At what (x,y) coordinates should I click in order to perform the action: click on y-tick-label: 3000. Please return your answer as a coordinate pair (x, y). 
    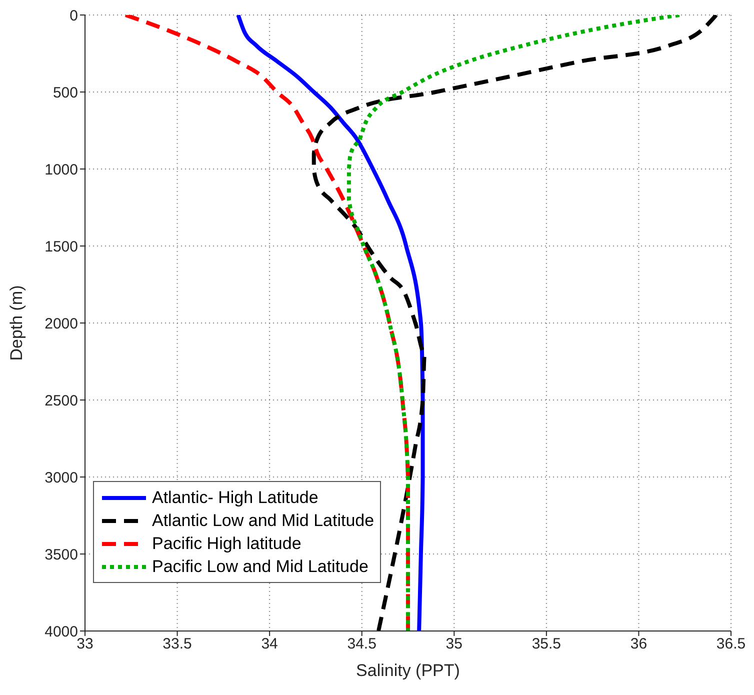
    Looking at the image, I should click on (61, 477).